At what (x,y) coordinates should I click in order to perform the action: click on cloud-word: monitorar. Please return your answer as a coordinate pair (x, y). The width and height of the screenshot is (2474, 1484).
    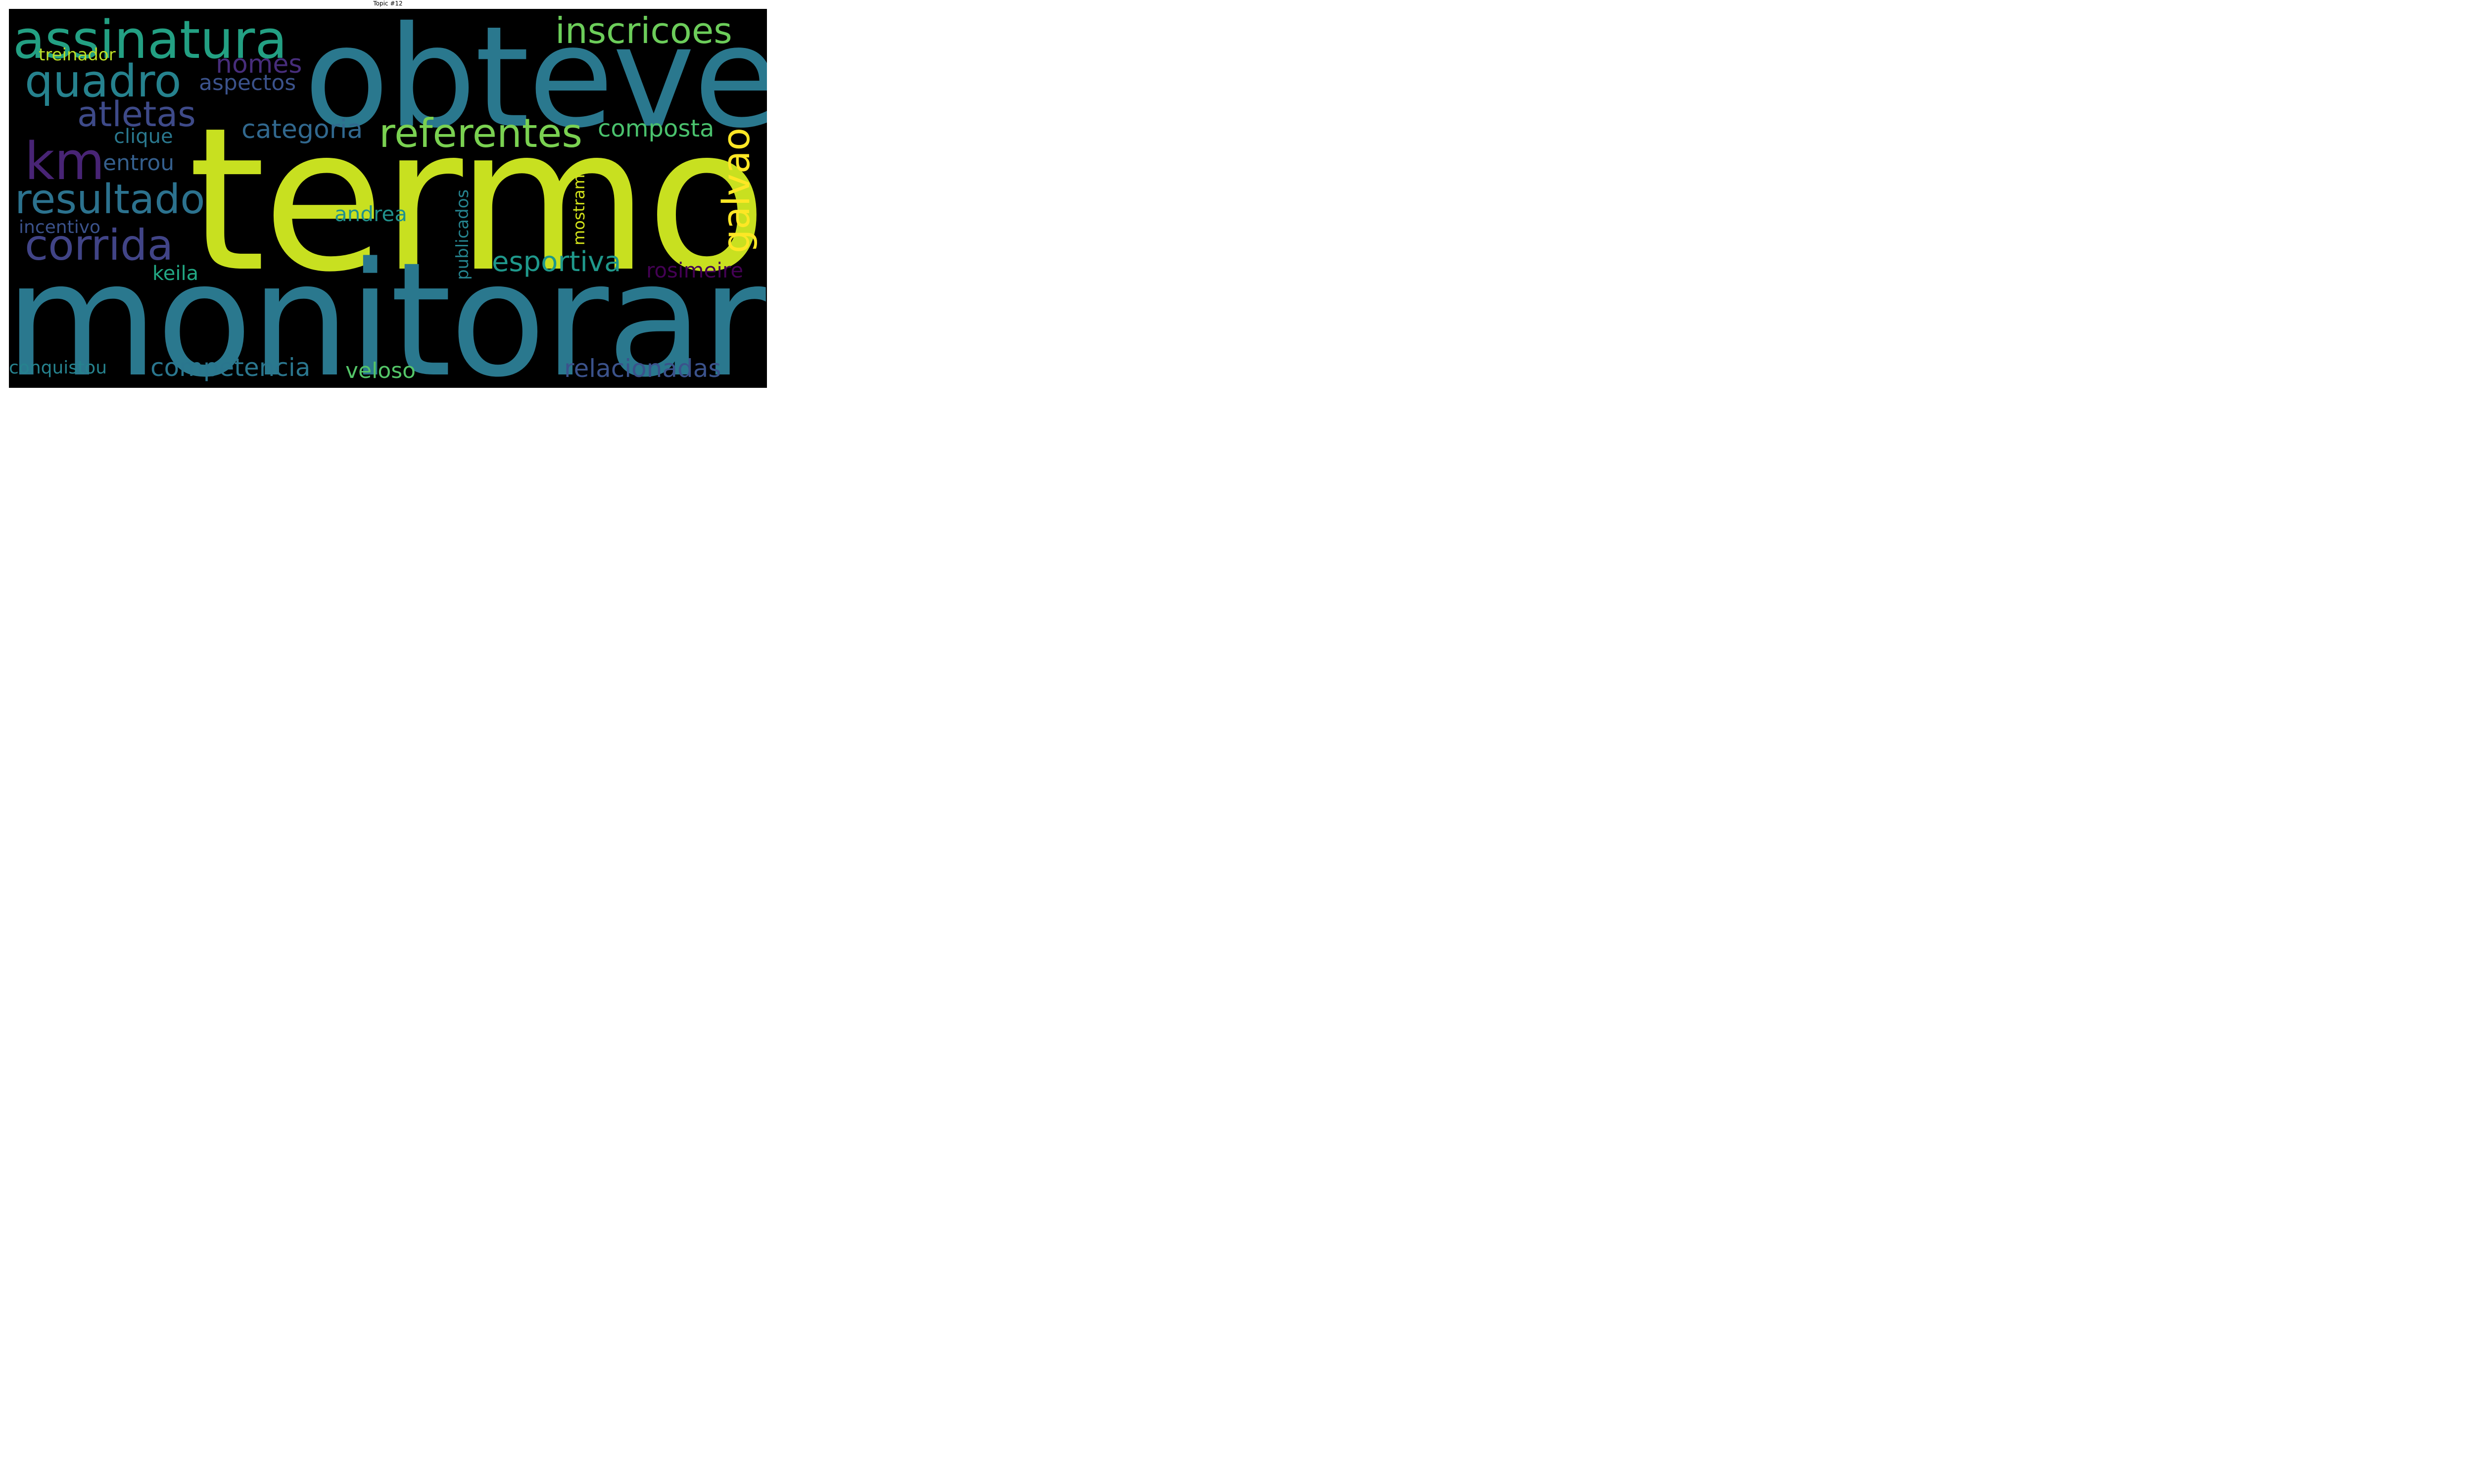
    Looking at the image, I should click on (388, 308).